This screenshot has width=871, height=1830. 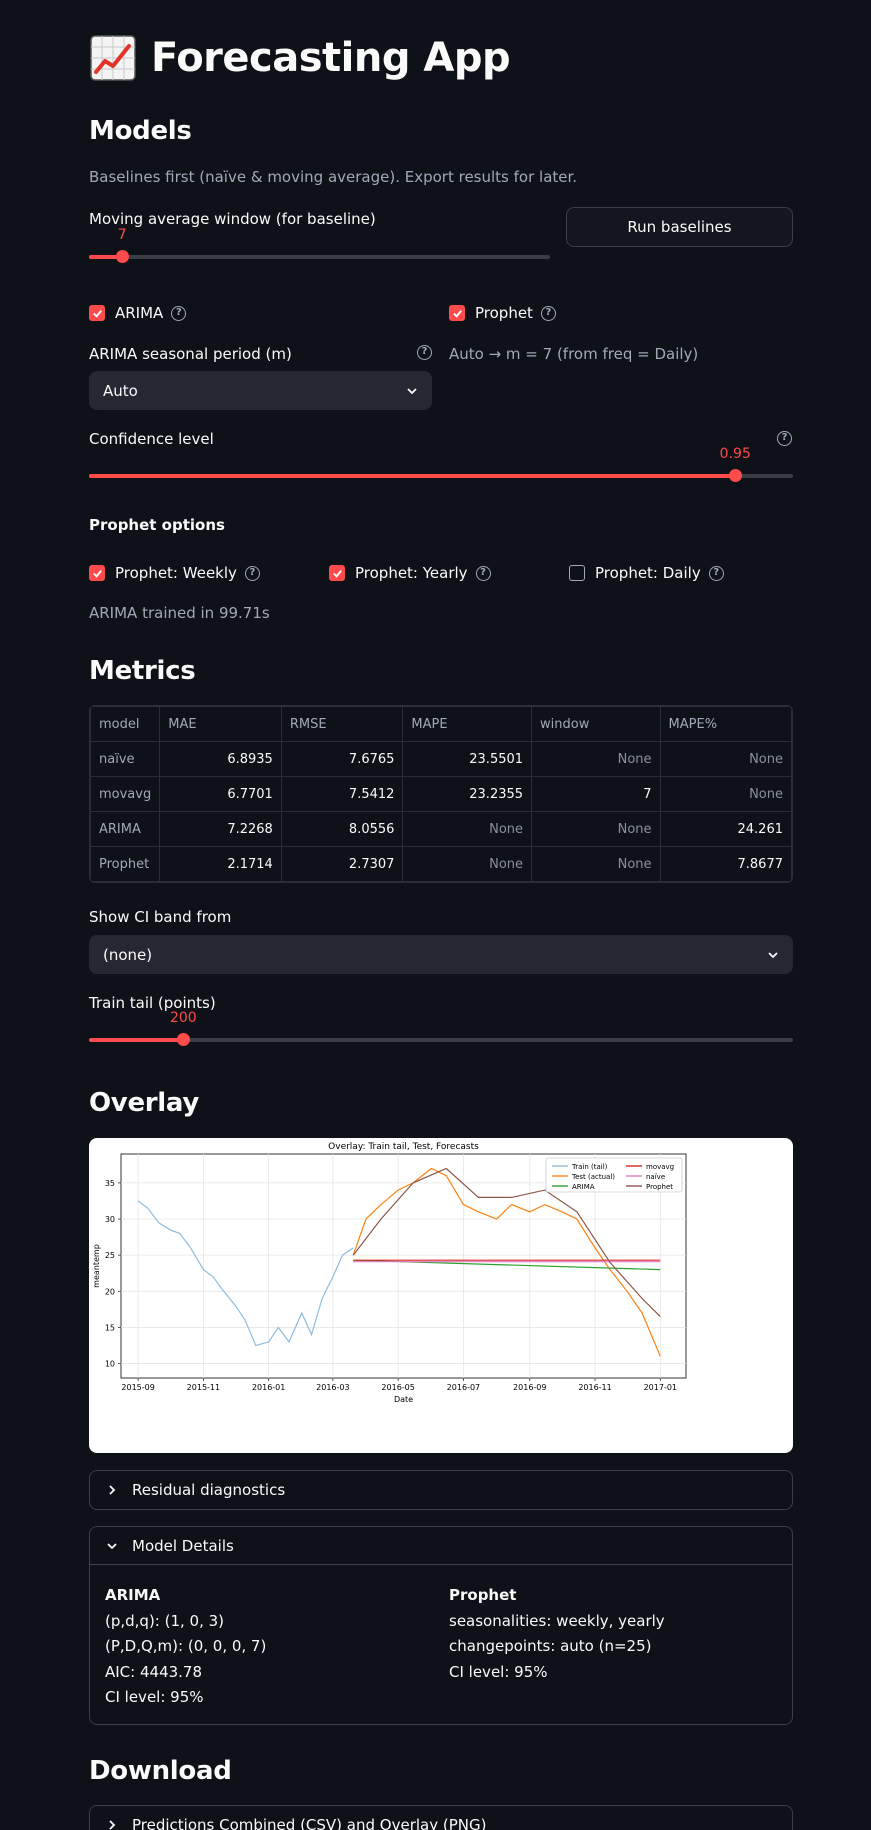 What do you see at coordinates (183, 1018) in the screenshot?
I see `train-tail-value: 200` at bounding box center [183, 1018].